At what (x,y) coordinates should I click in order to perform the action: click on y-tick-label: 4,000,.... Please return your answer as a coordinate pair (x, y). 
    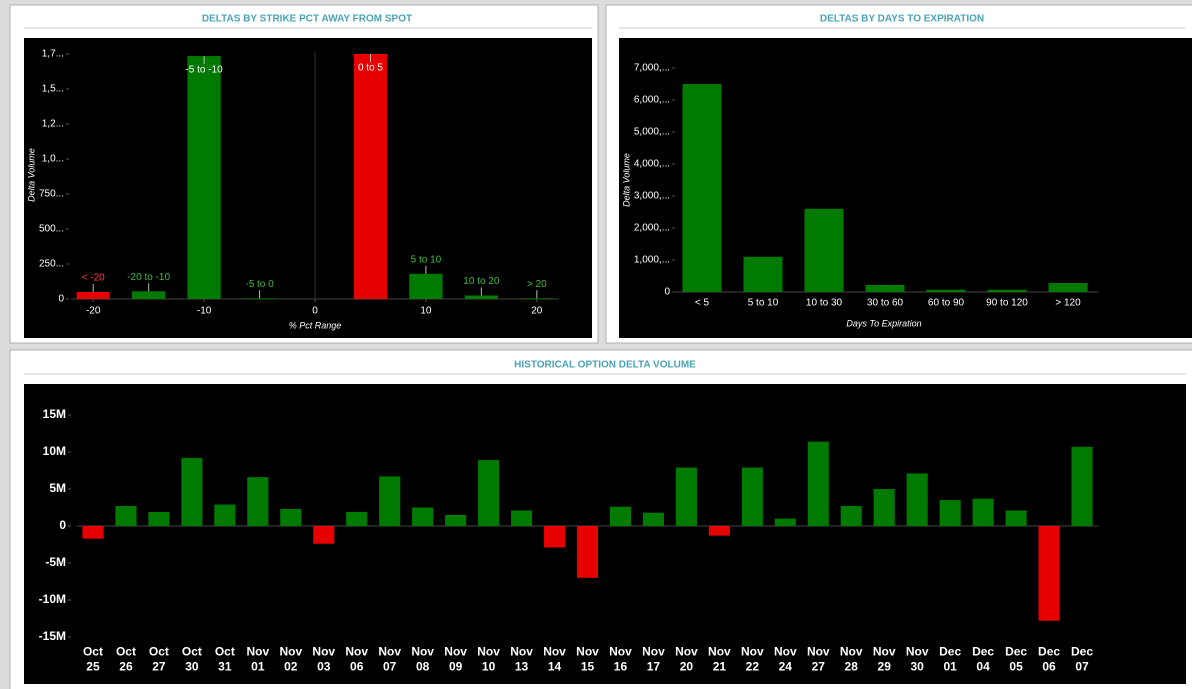
    Looking at the image, I should click on (652, 164).